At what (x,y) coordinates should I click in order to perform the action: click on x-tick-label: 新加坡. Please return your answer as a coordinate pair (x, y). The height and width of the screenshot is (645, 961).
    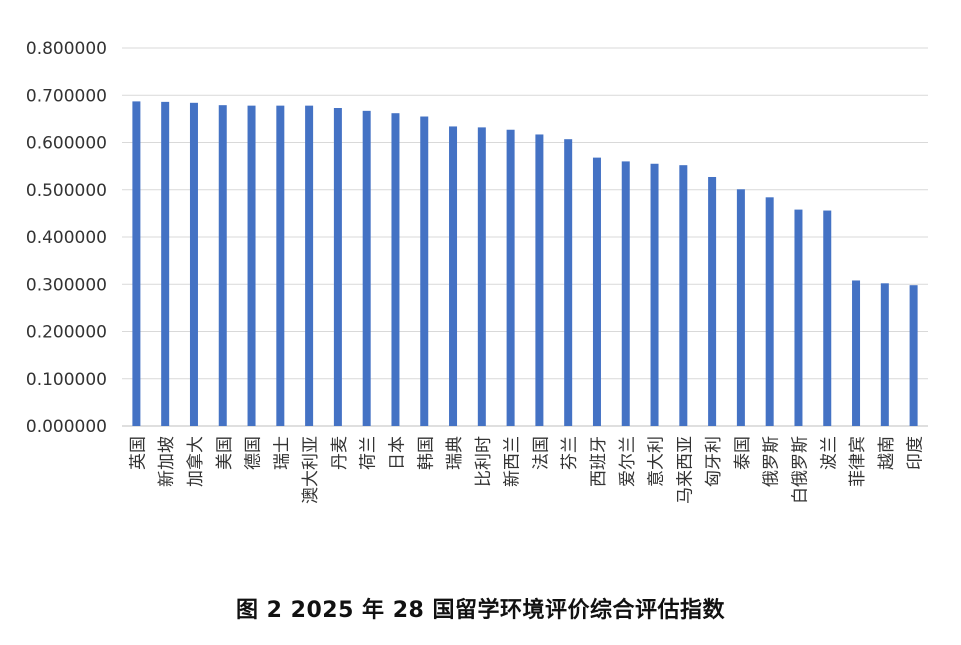
    Looking at the image, I should click on (167, 461).